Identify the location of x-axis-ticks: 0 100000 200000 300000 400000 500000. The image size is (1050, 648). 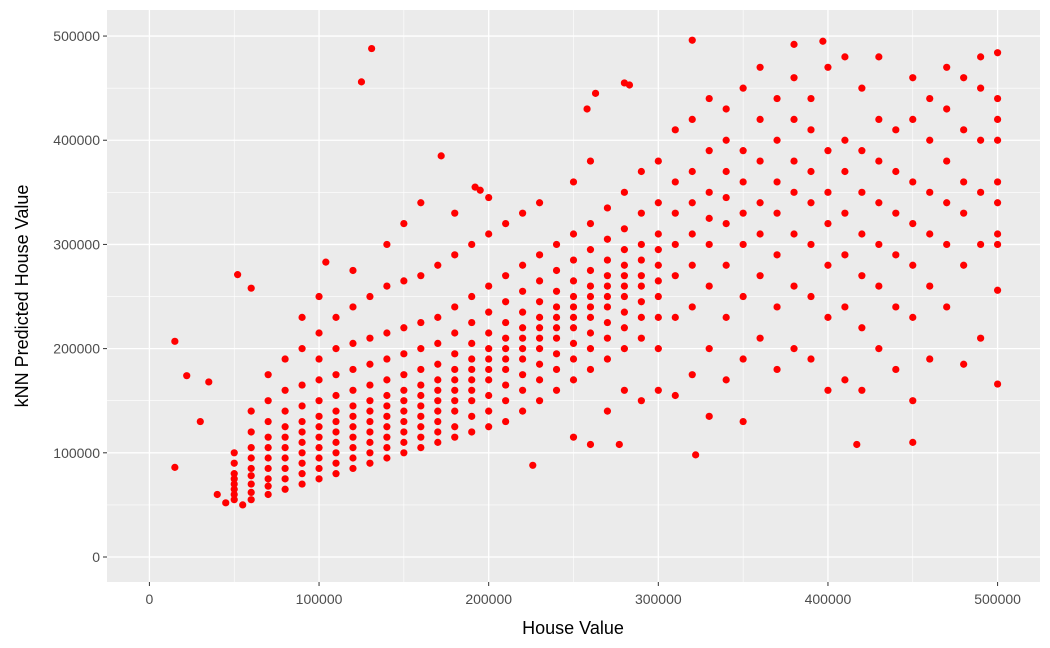
(583, 594).